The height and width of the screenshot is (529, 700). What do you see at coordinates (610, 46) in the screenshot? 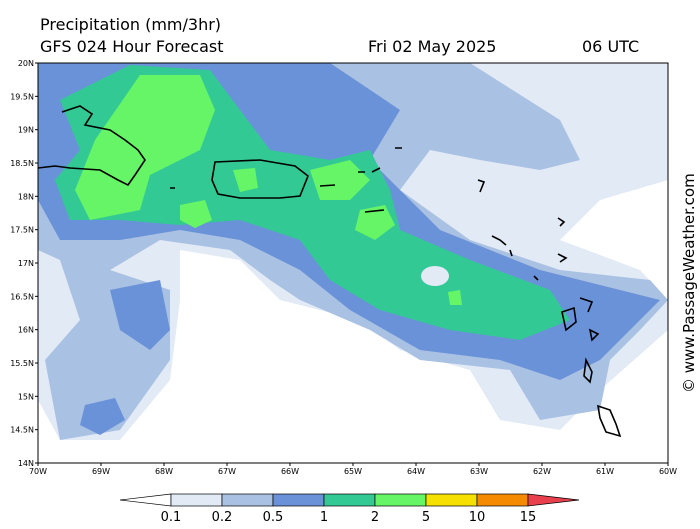
I see `time: 06 UTC` at bounding box center [610, 46].